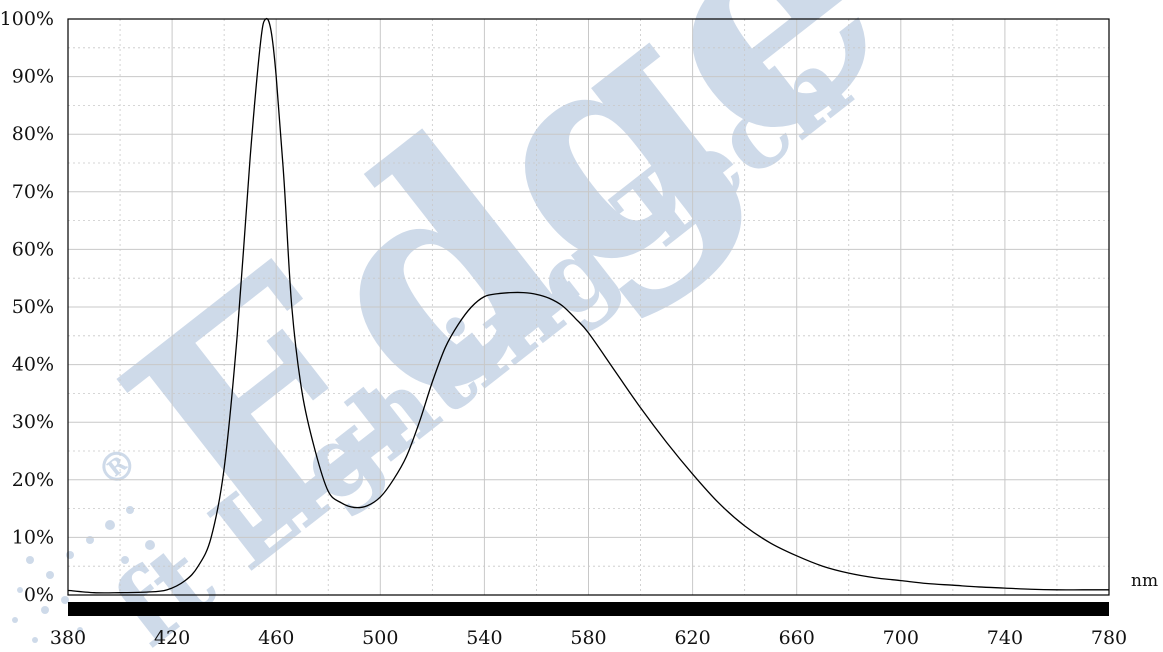 Image resolution: width=1163 pixels, height=652 pixels. Describe the element at coordinates (380, 638) in the screenshot. I see `x-tick-label: 500` at that location.